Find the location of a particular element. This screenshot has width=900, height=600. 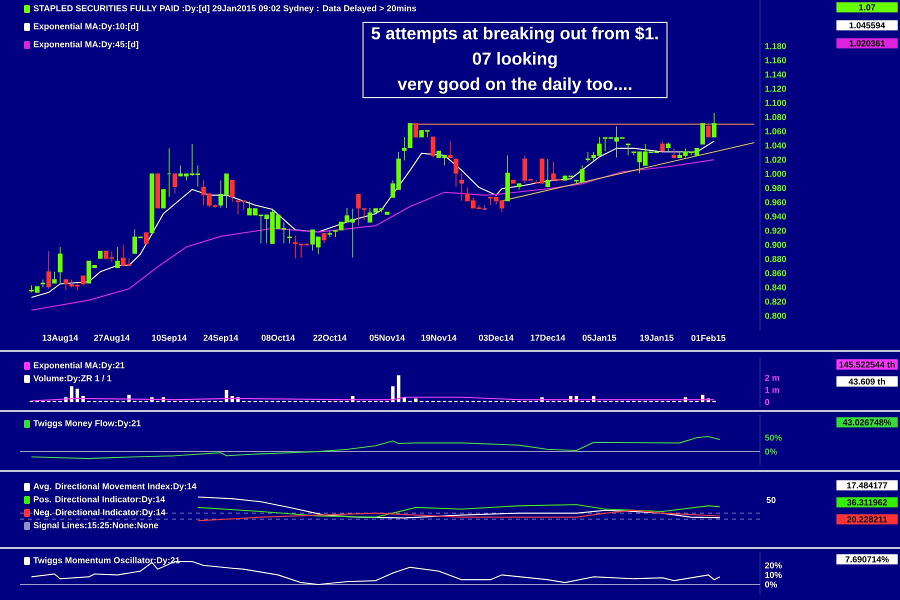

x-tick-label: 05Nov14 is located at coordinates (387, 337).